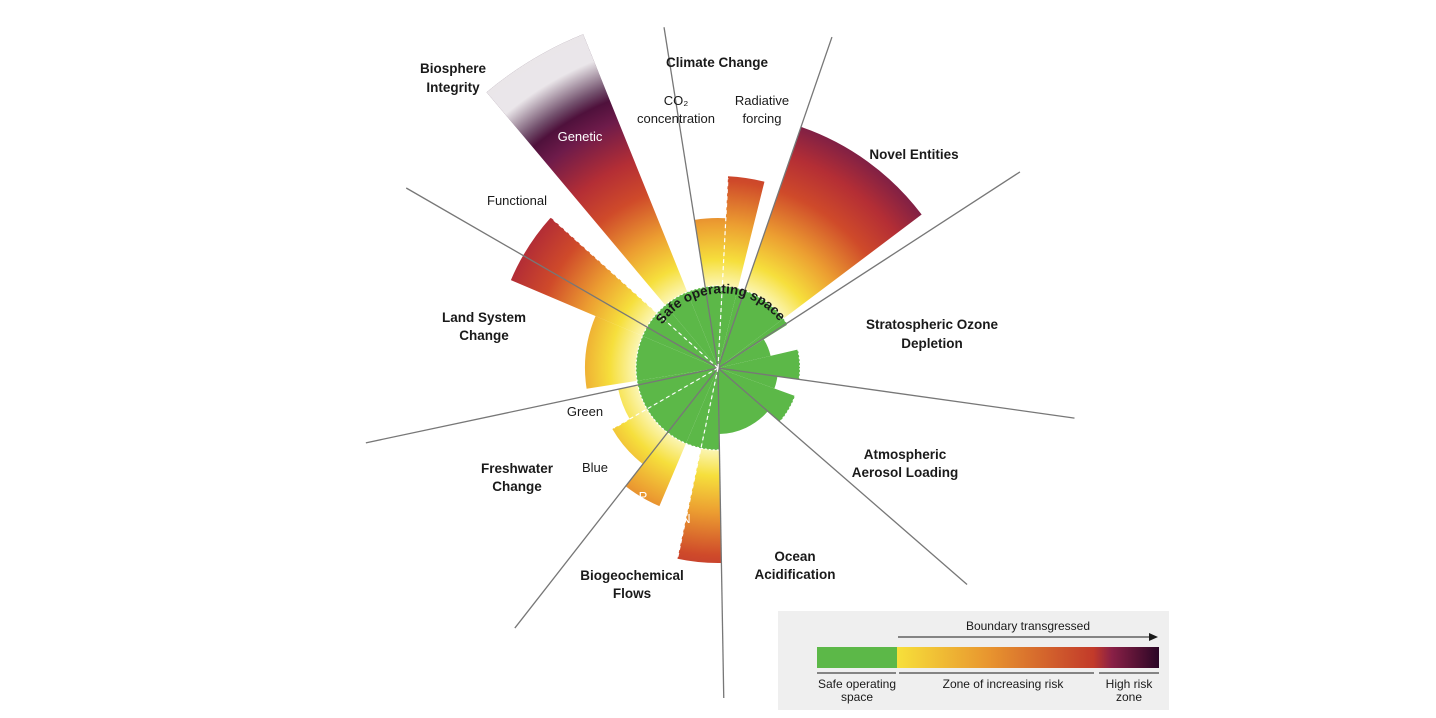  I want to click on aerosol-title-2: Aerosol Loading, so click(905, 472).